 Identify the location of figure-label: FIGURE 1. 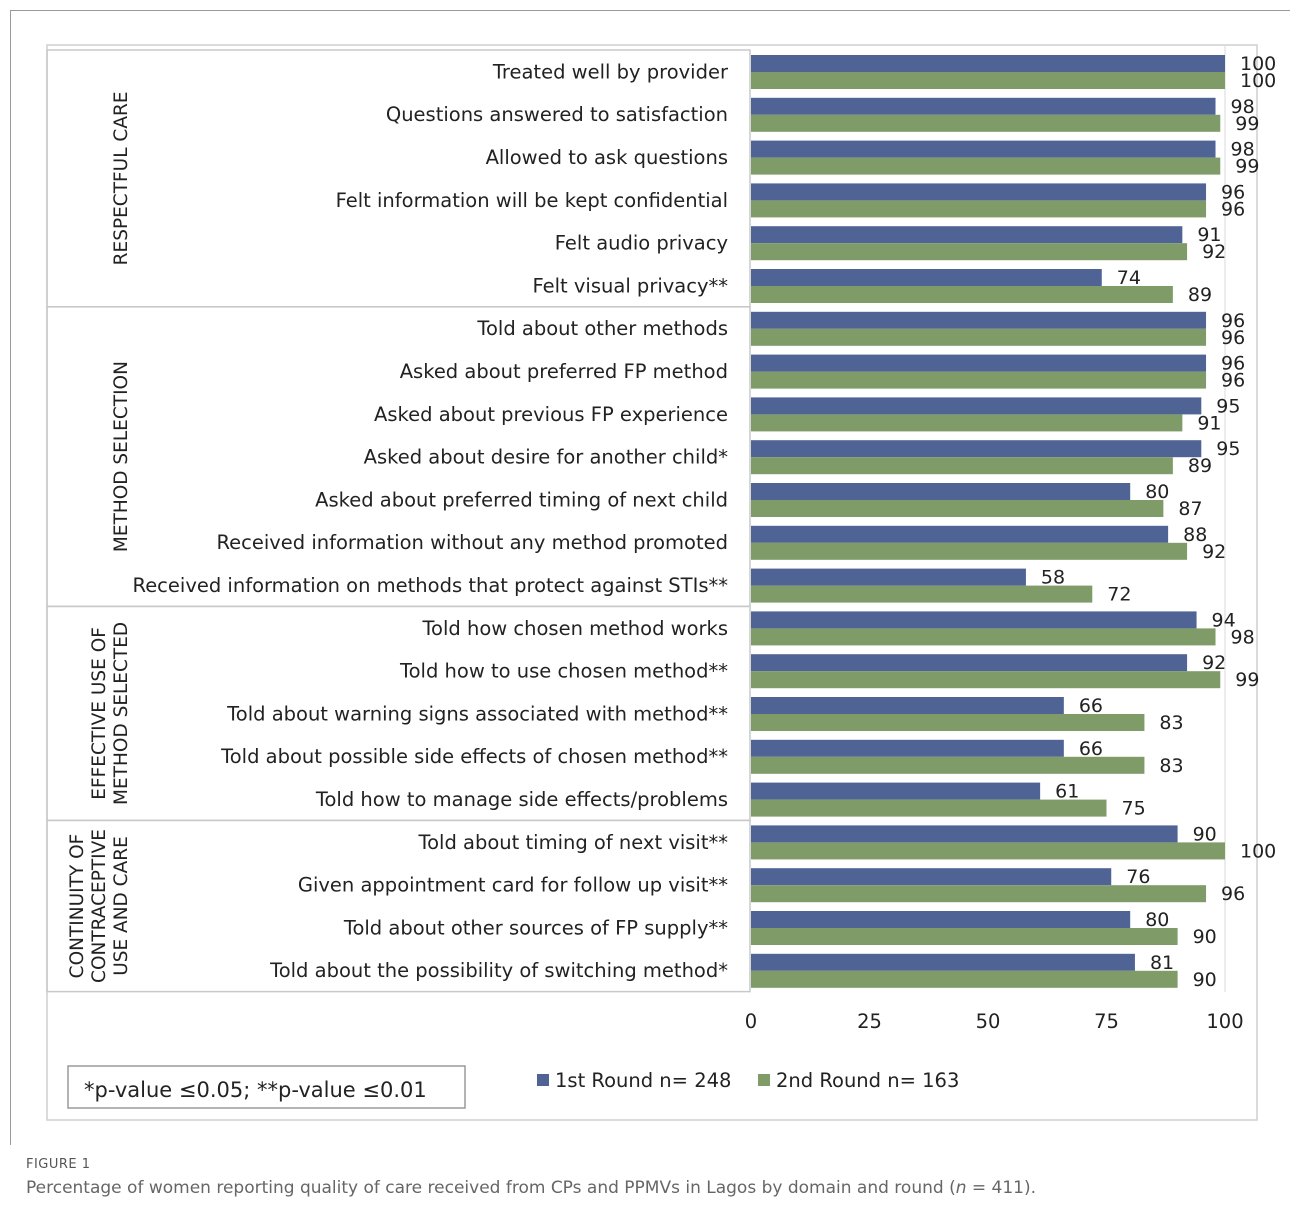
(58, 1164).